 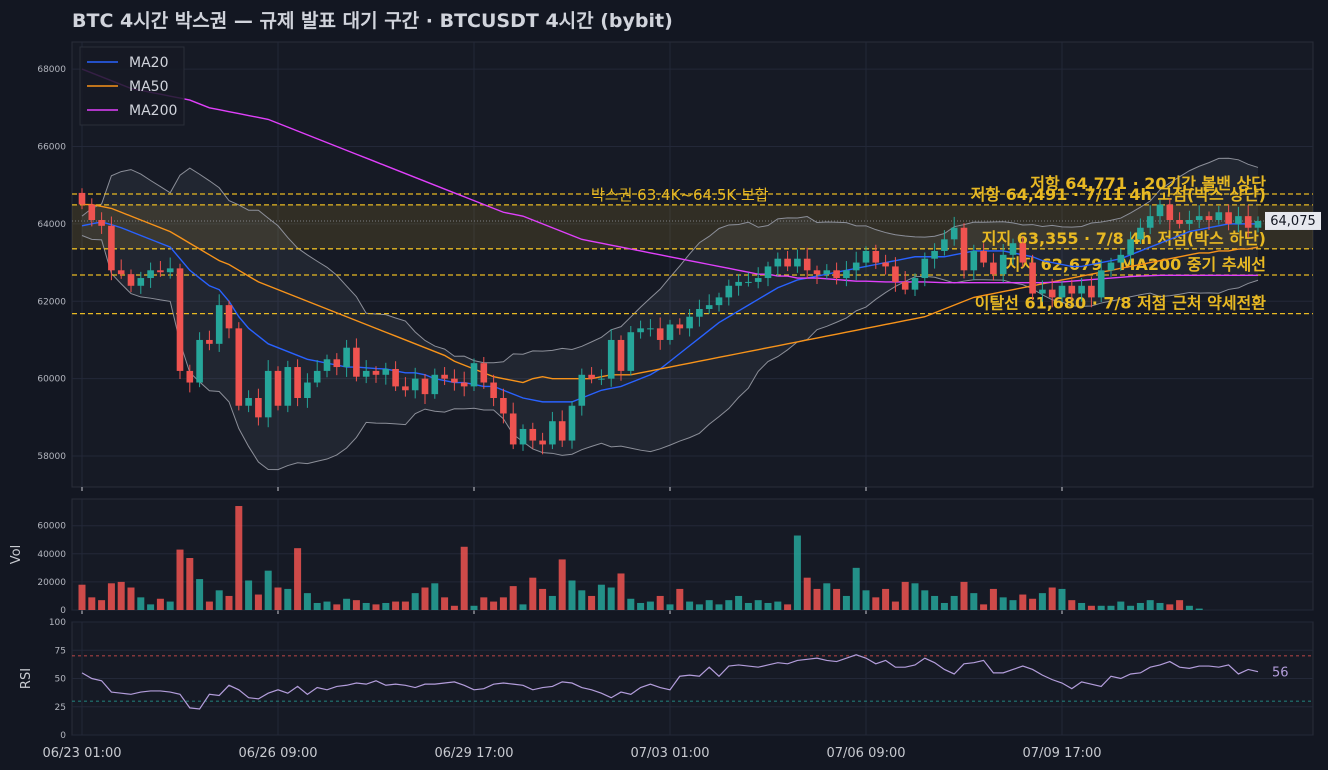 I want to click on level-label: 저항 64,771 · 20기간 볼밴 상단, so click(x=1148, y=183).